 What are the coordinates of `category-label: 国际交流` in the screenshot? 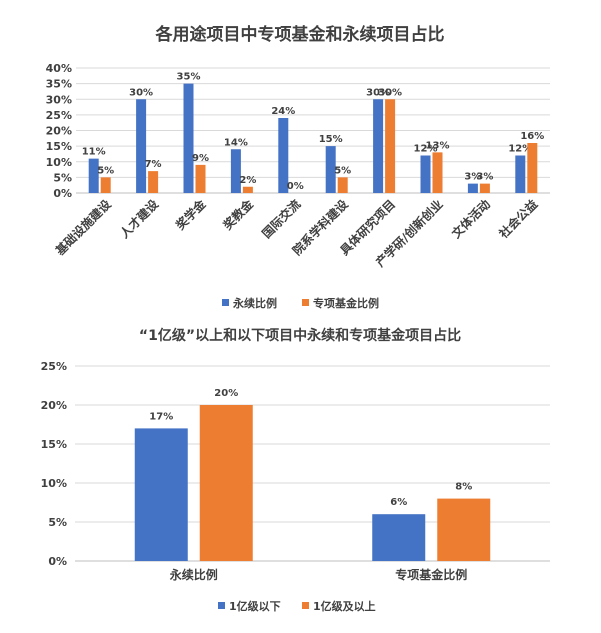 It's located at (281, 218).